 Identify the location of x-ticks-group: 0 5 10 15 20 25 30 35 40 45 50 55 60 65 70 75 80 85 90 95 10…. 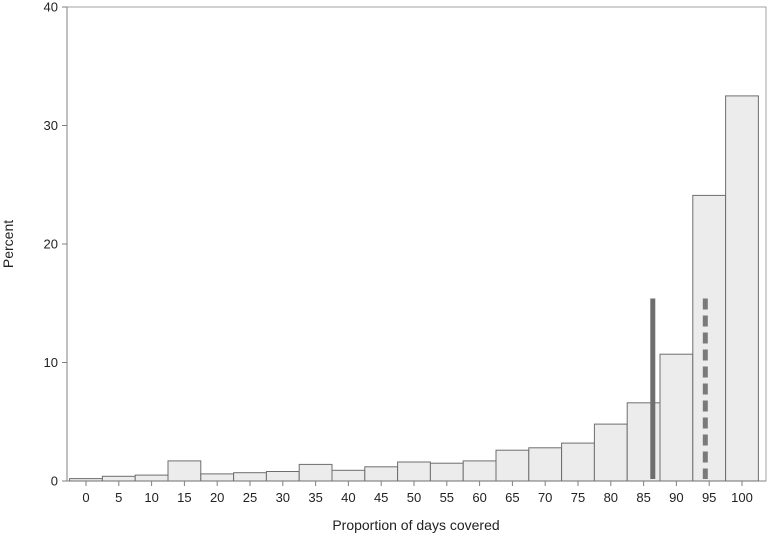
(417, 493).